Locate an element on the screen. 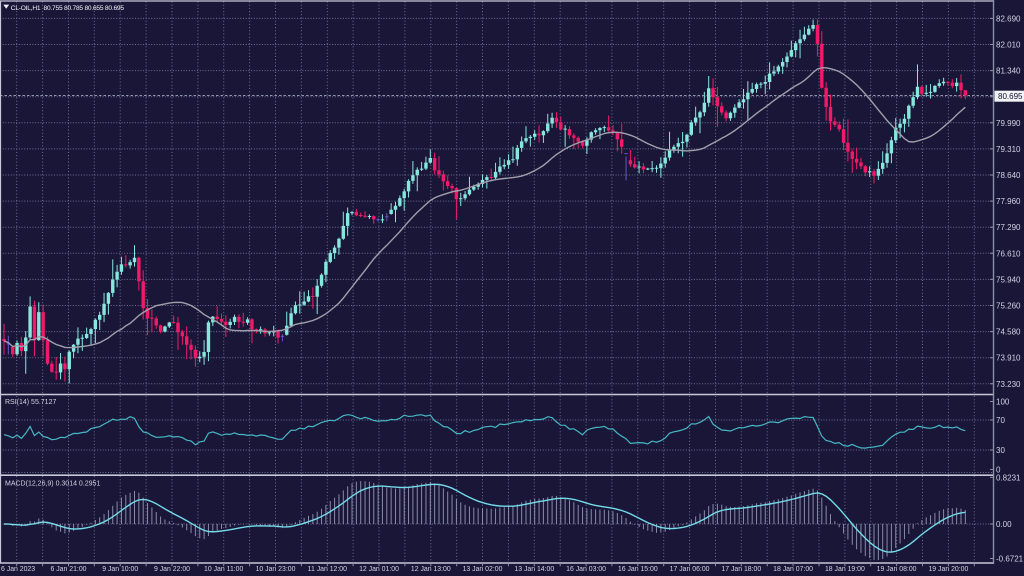 The height and width of the screenshot is (576, 1024). svg-text: MACD(12,26,9) 0.3014 0.2951 is located at coordinates (52, 483).